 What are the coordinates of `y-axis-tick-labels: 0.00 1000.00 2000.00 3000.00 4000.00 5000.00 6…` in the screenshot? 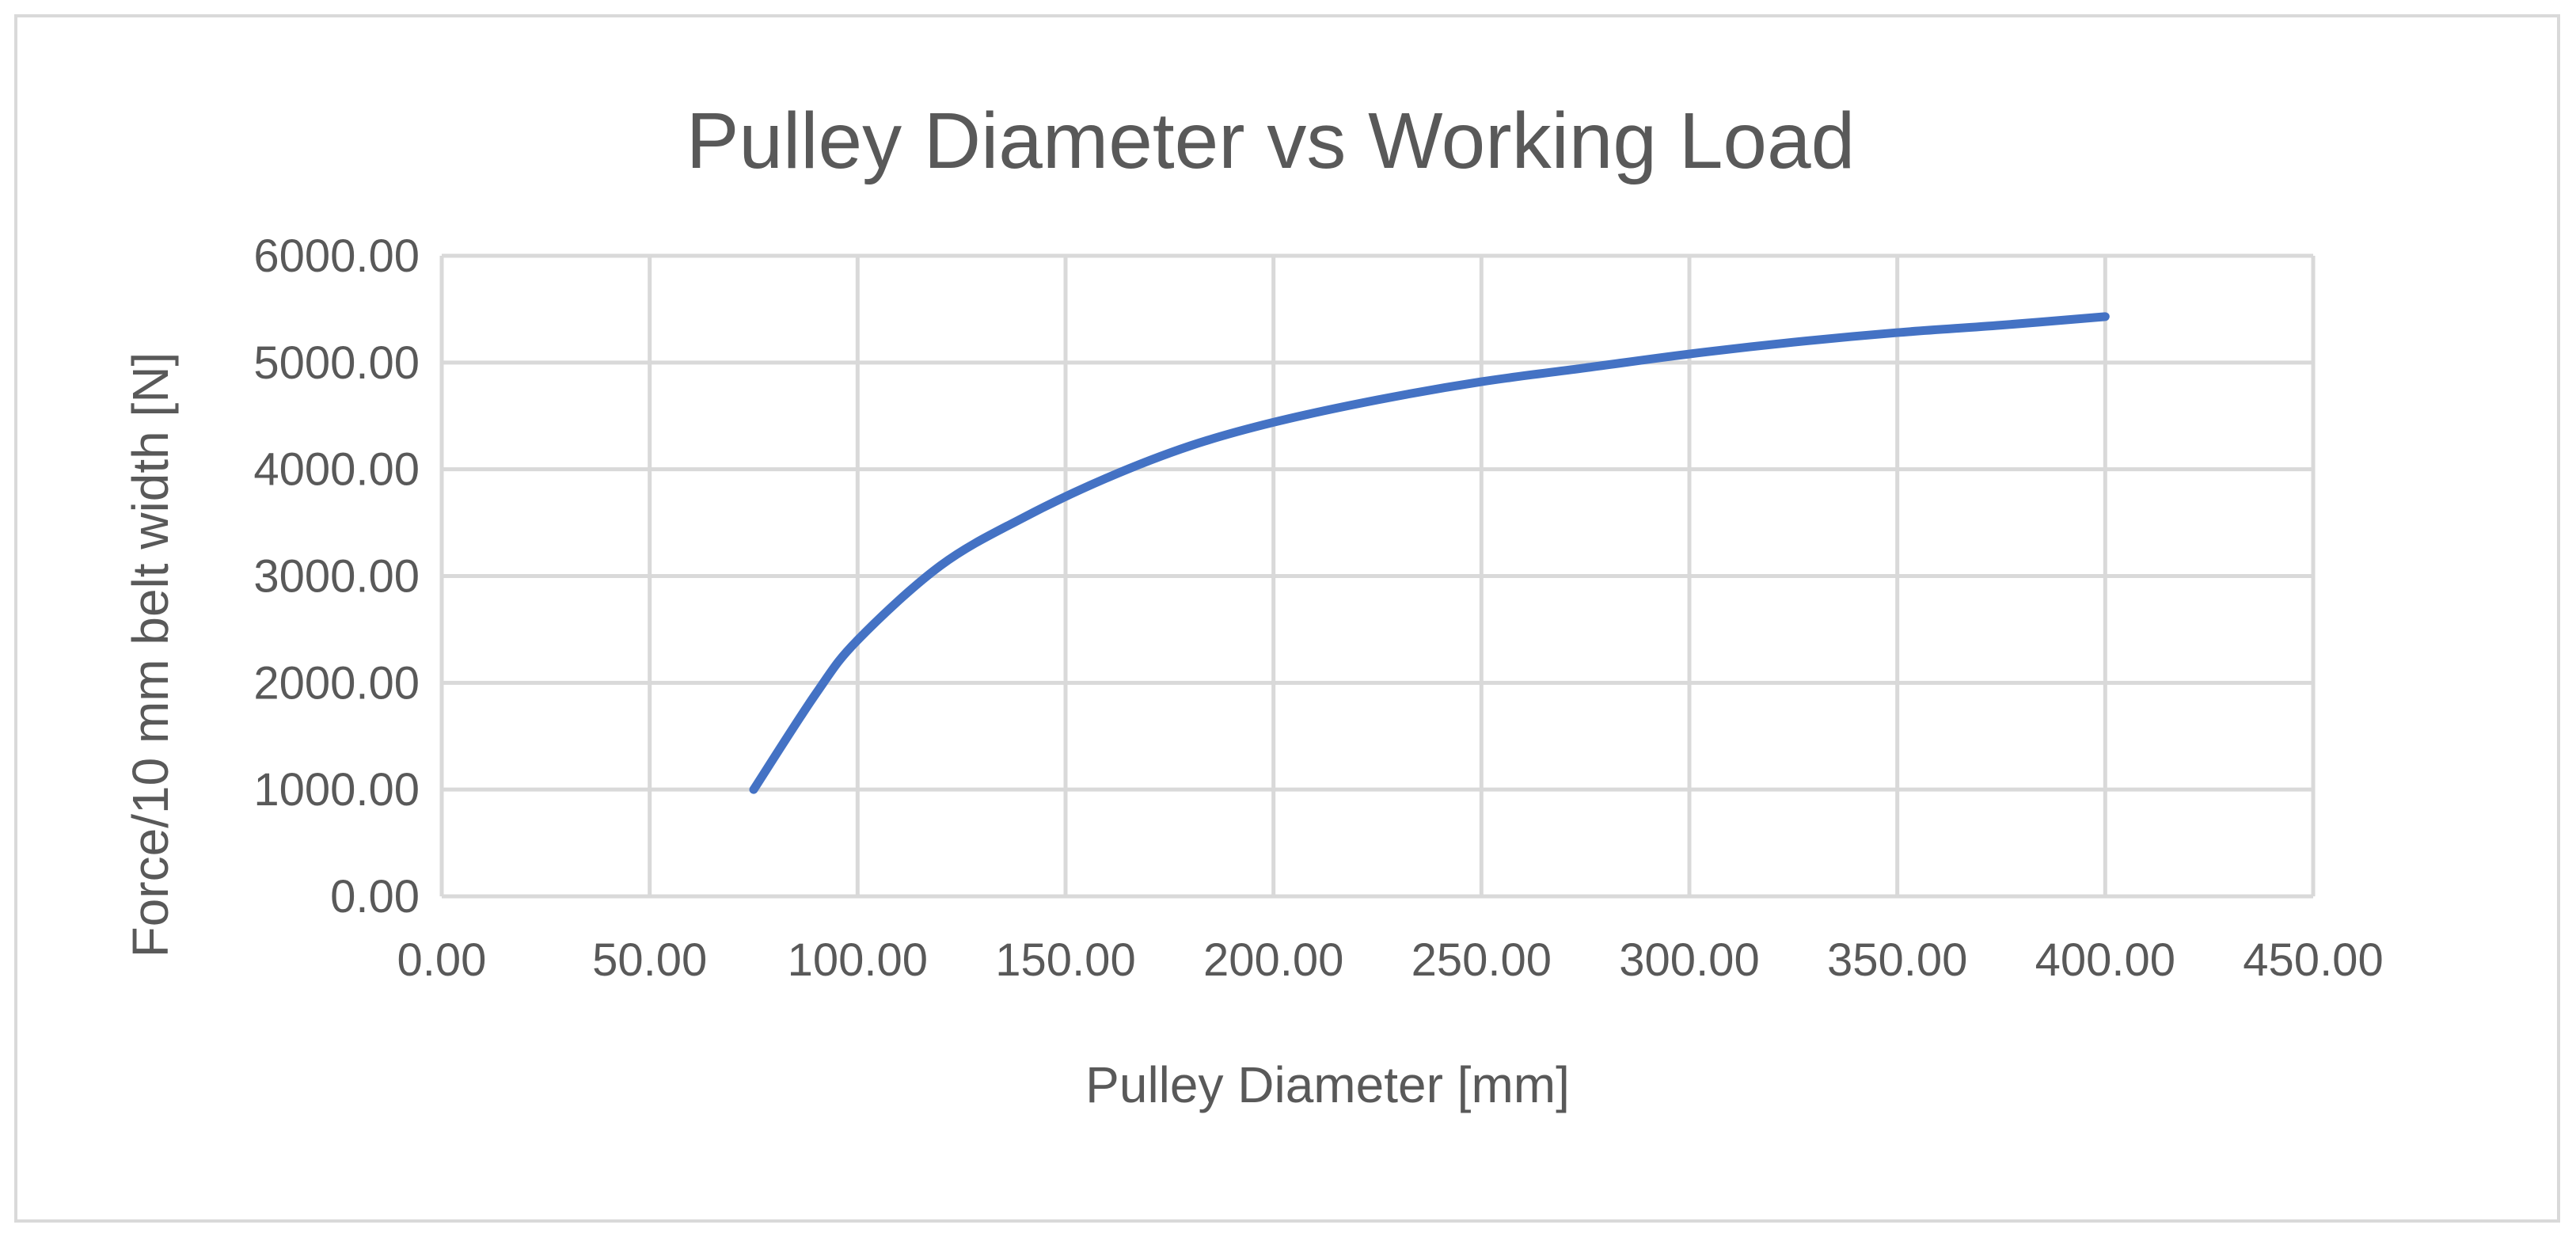 It's located at (336, 576).